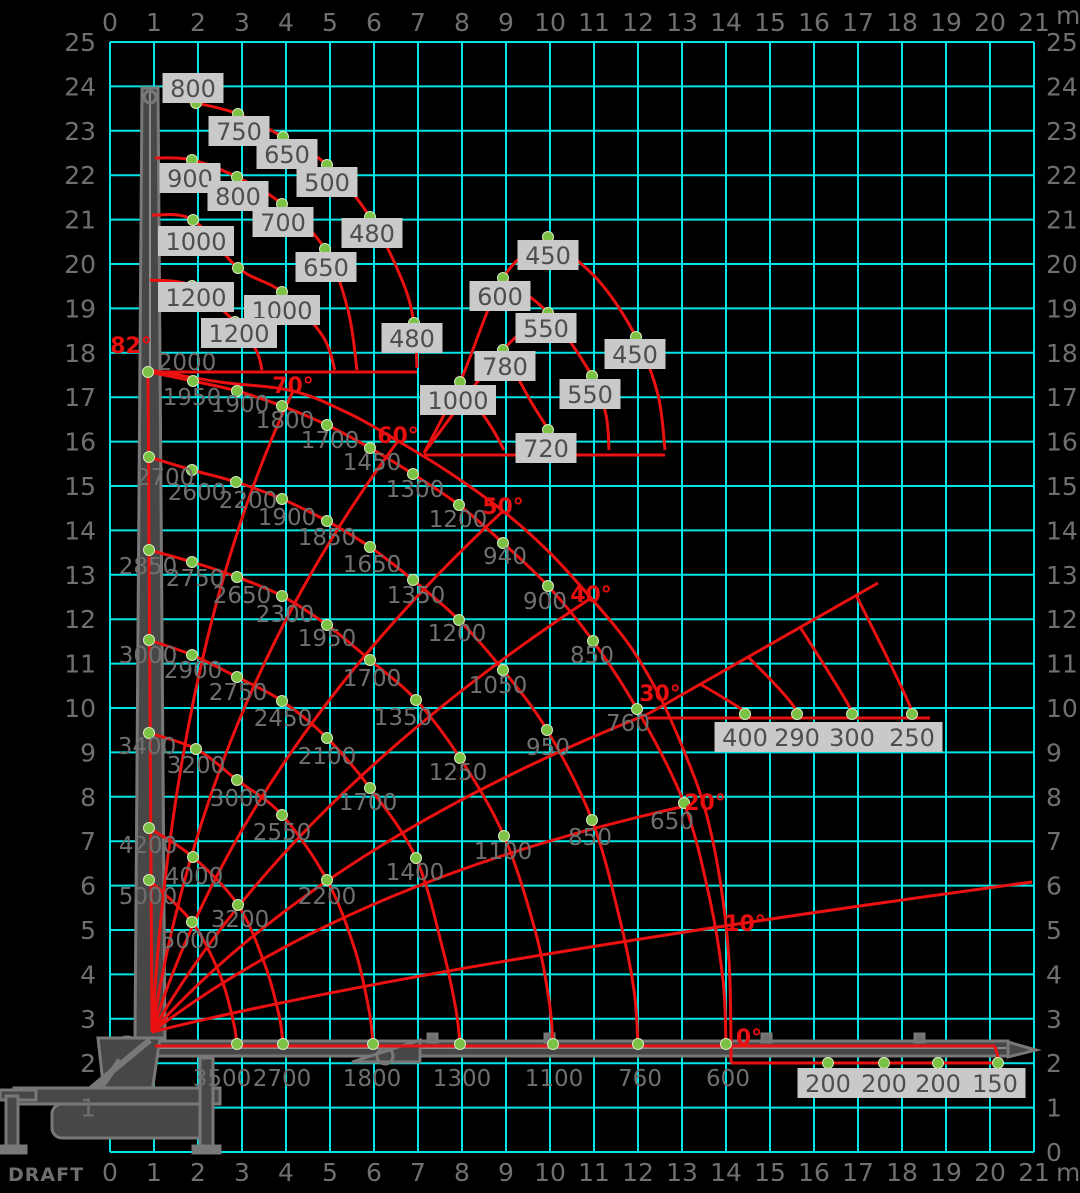  I want to click on load-label: 4000, so click(194, 877).